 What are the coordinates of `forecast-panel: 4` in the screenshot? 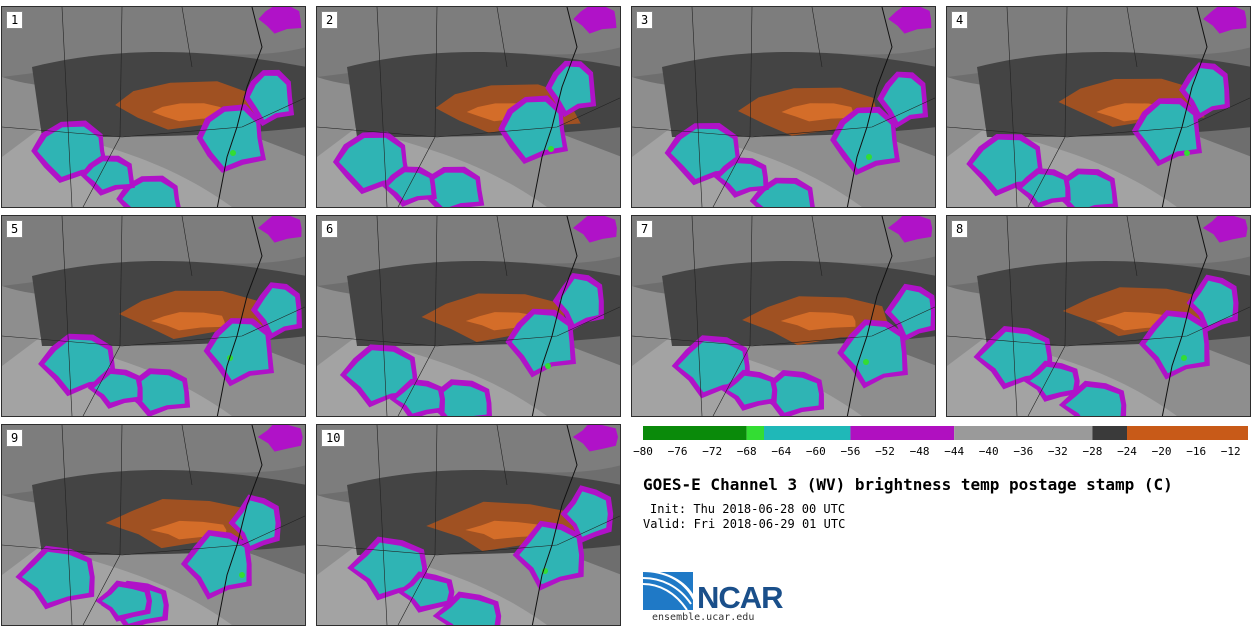 It's located at (1098, 107).